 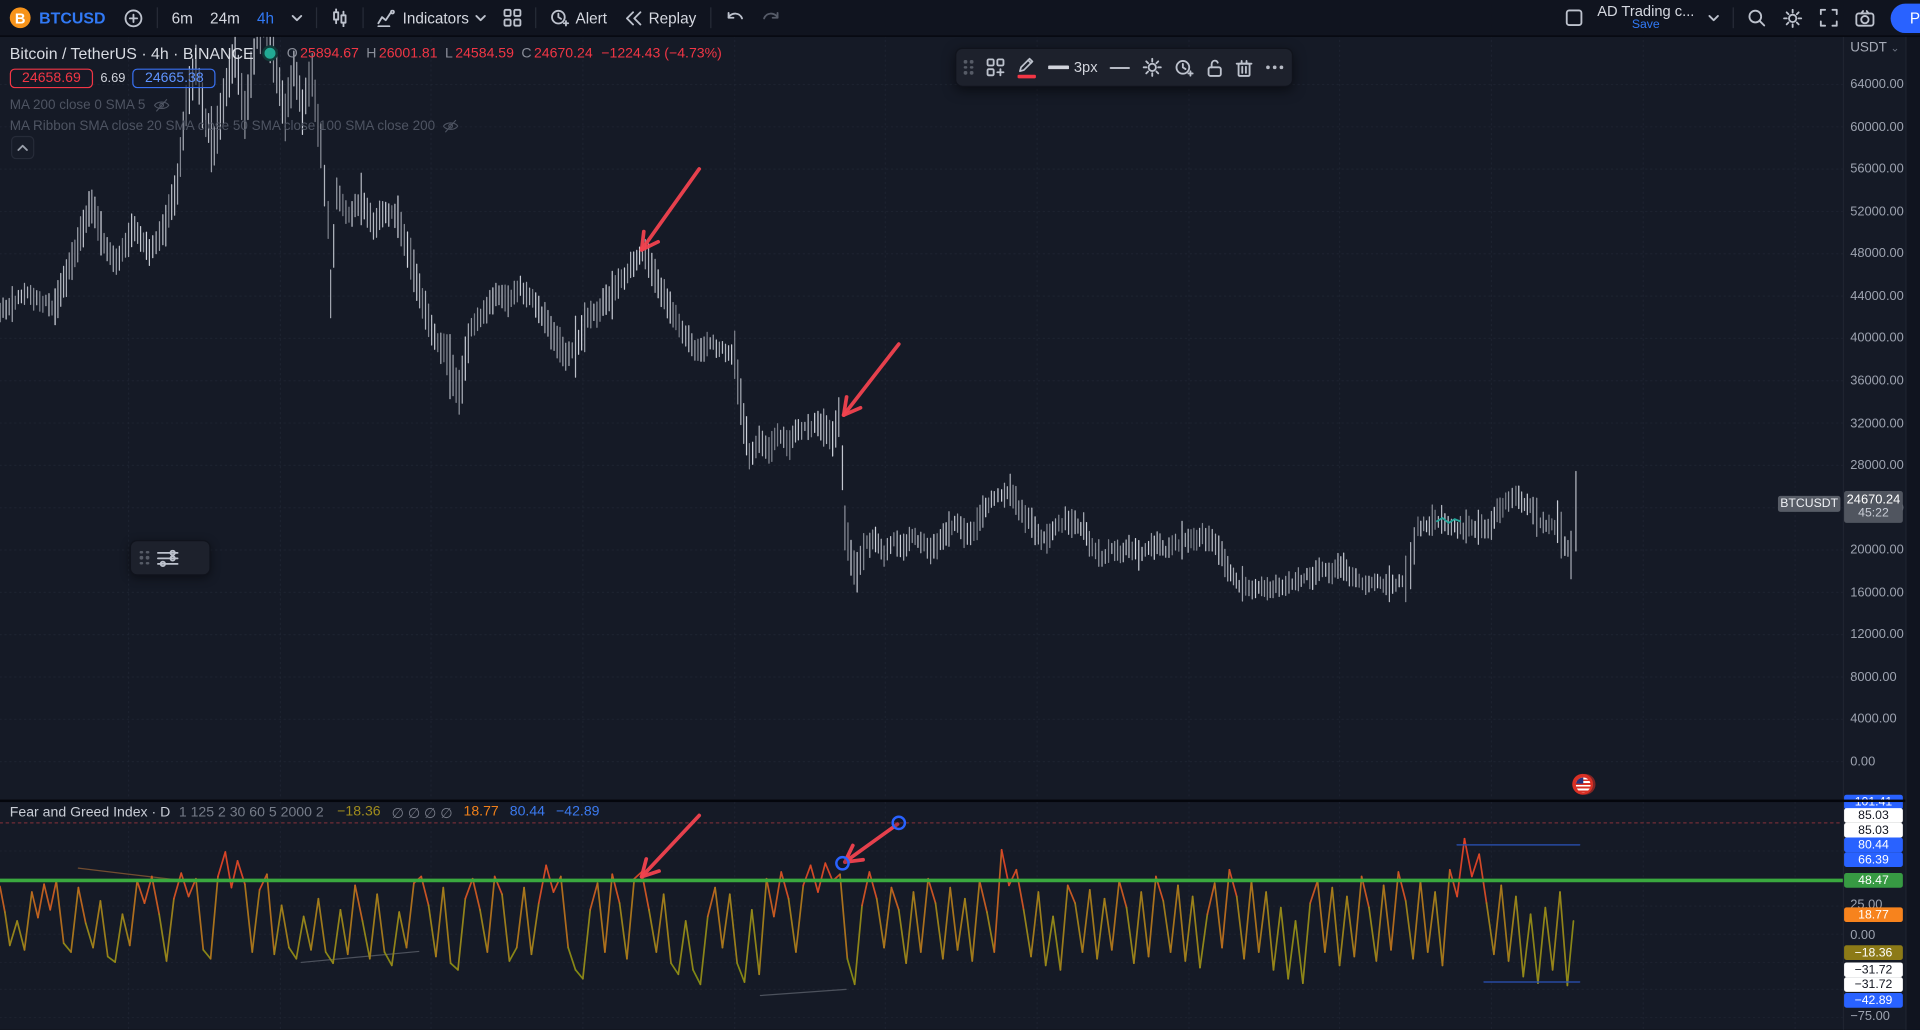 I want to click on oscillator-value-badge: −18.36, so click(x=1873, y=952).